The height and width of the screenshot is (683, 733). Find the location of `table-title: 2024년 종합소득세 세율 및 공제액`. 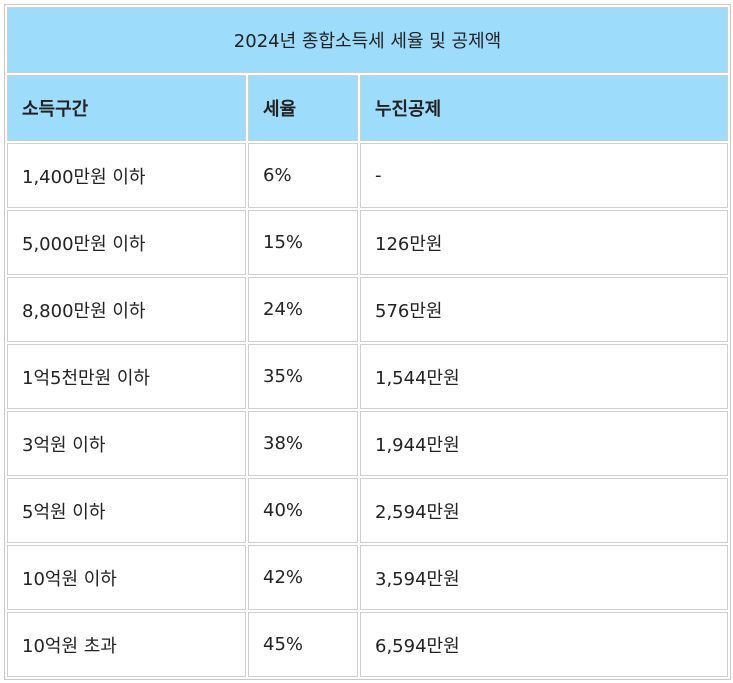

table-title: 2024년 종합소득세 세율 및 공제액 is located at coordinates (368, 40).